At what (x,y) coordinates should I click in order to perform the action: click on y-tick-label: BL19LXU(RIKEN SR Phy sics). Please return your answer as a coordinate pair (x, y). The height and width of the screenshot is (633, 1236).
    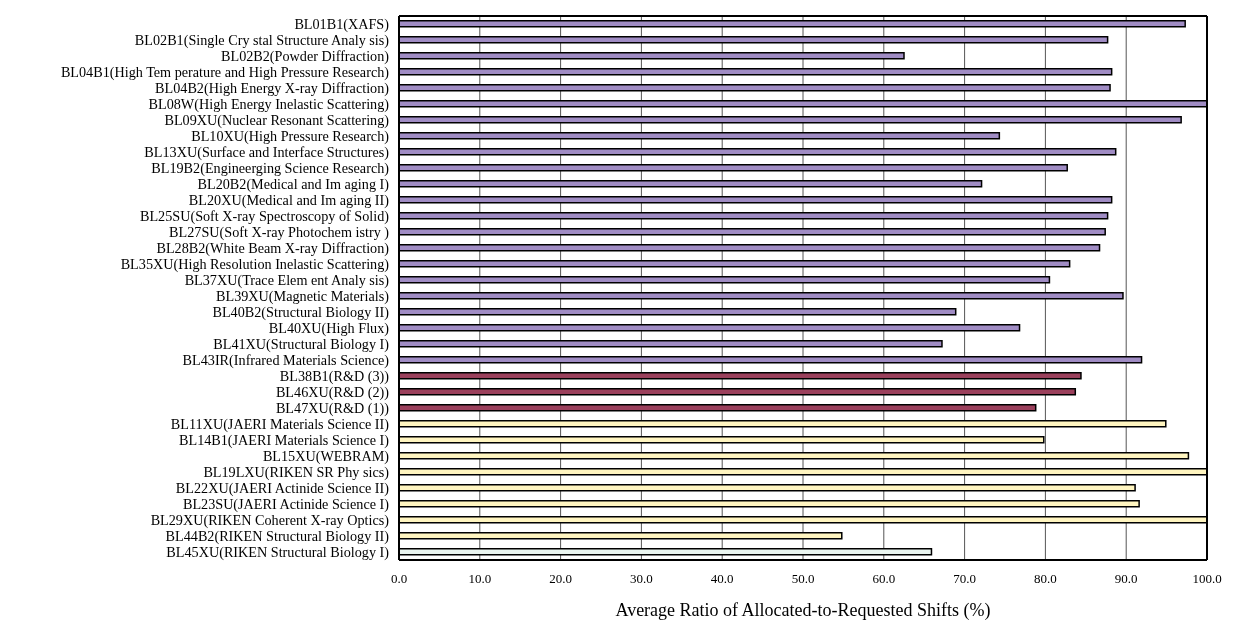
    Looking at the image, I should click on (296, 473).